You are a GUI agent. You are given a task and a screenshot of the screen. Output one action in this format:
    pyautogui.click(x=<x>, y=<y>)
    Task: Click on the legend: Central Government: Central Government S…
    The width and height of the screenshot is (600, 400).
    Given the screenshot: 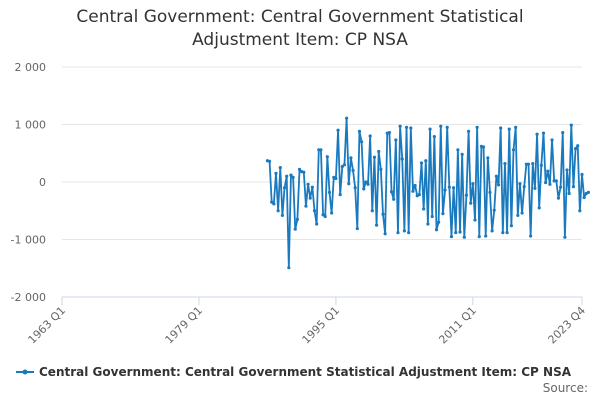 What is the action you would take?
    pyautogui.click(x=294, y=372)
    